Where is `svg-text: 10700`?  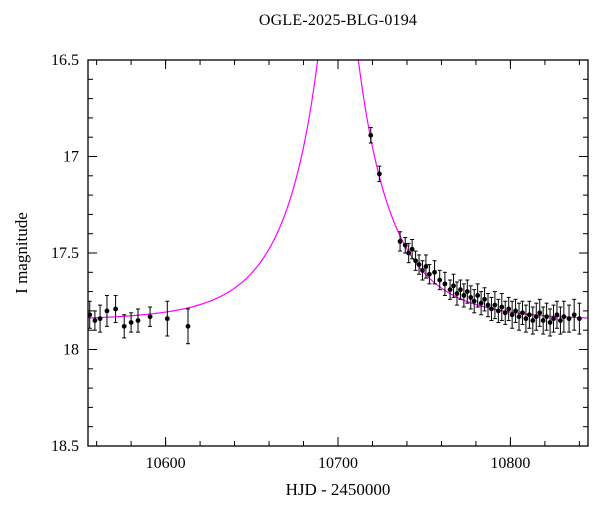
svg-text: 10700 is located at coordinates (338, 463).